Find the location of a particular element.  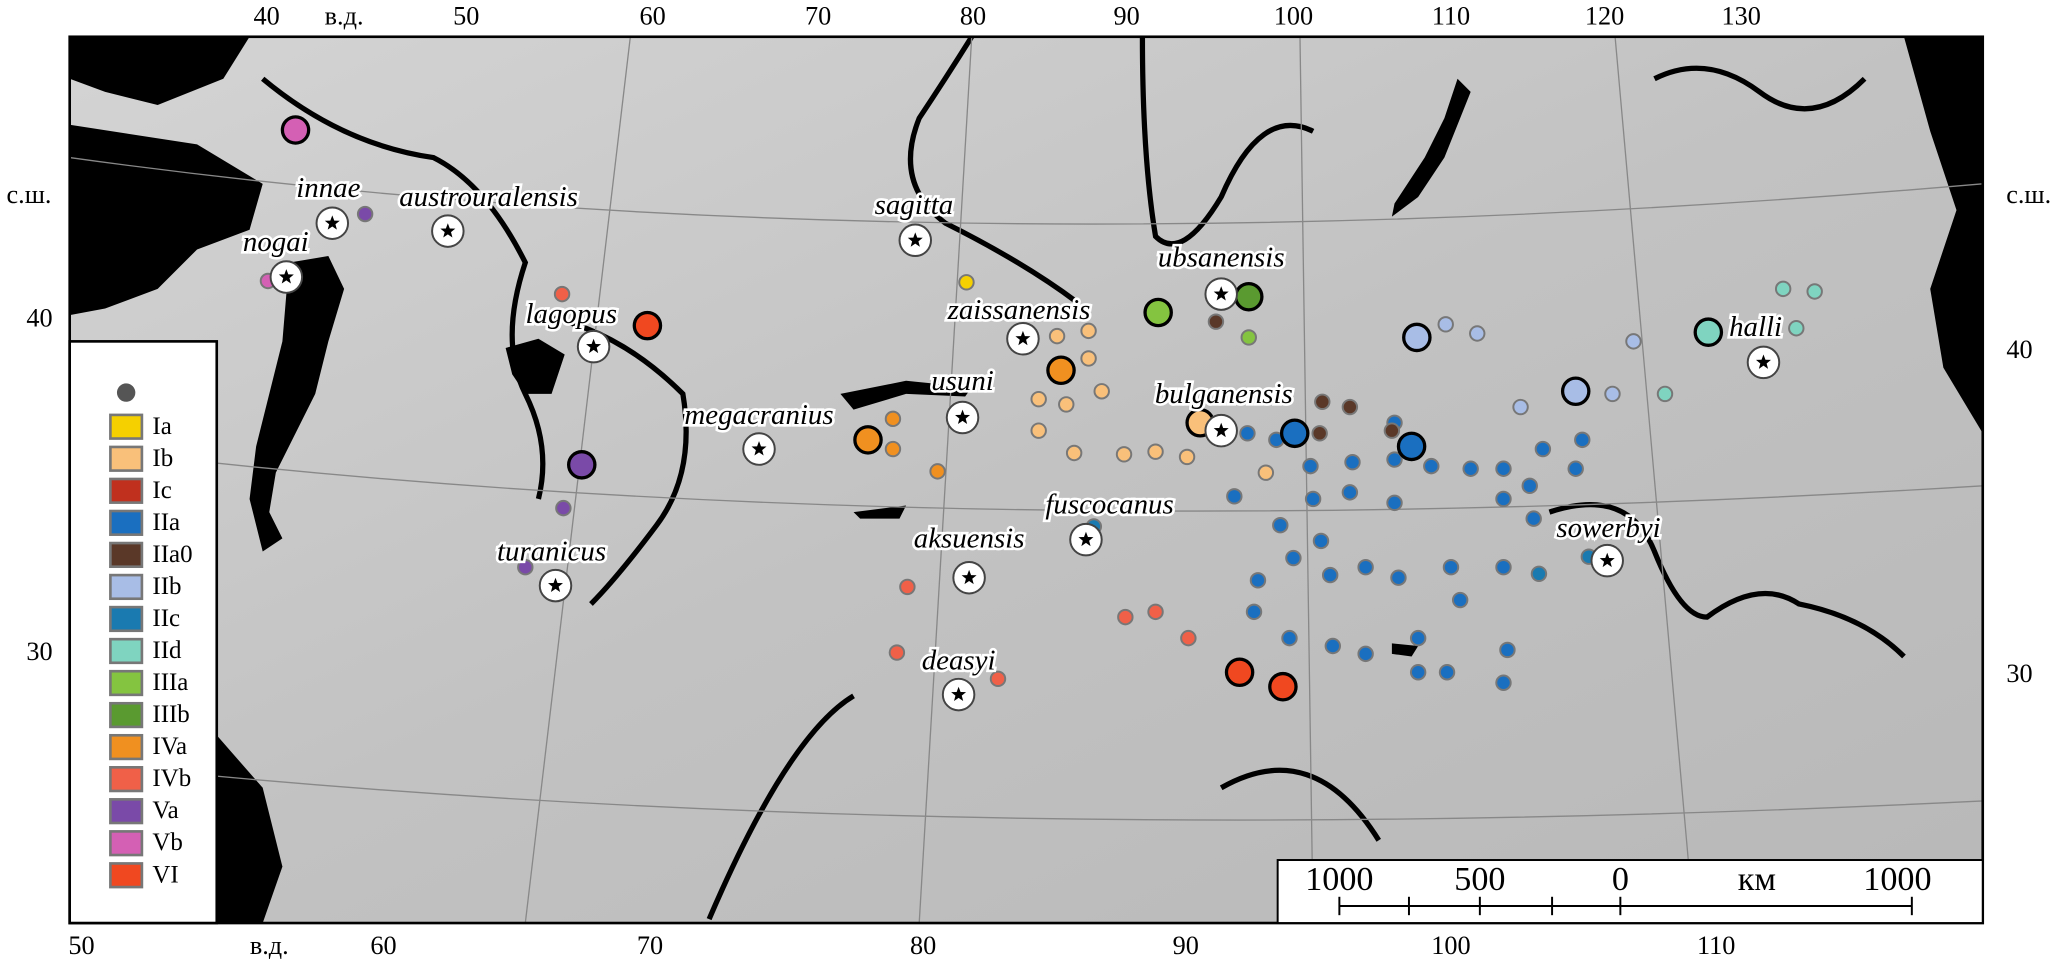

coordinate-label: 130 is located at coordinates (1740, 15).